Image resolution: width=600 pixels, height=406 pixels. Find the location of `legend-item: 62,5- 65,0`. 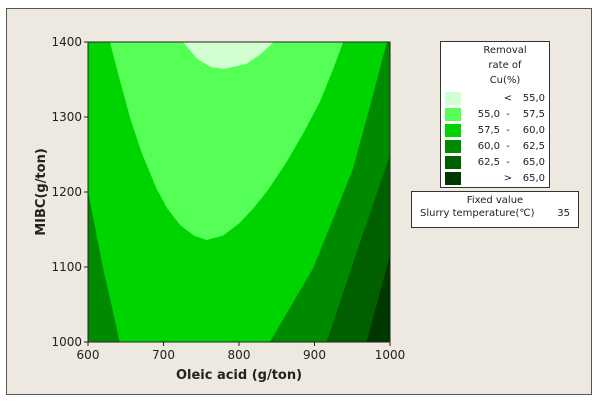

legend-item: 62,5- 65,0 is located at coordinates (495, 163).